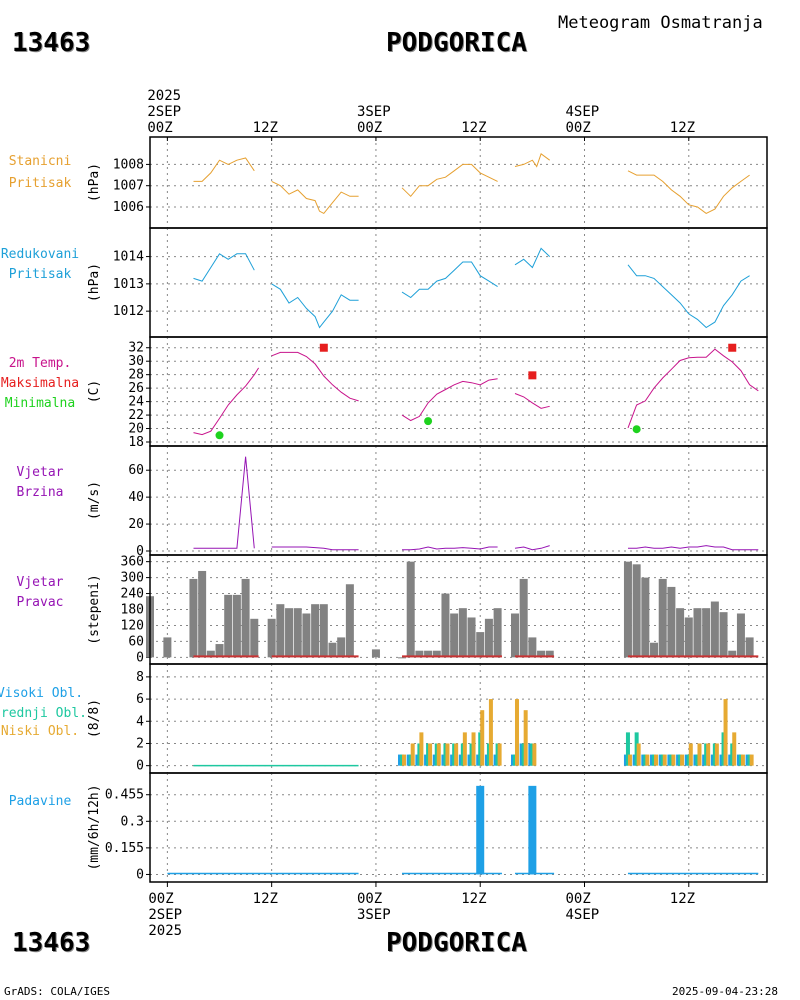 The width and height of the screenshot is (800, 1000). Describe the element at coordinates (57, 991) in the screenshot. I see `grads-credit: GrADS: COLA/IGES` at that location.